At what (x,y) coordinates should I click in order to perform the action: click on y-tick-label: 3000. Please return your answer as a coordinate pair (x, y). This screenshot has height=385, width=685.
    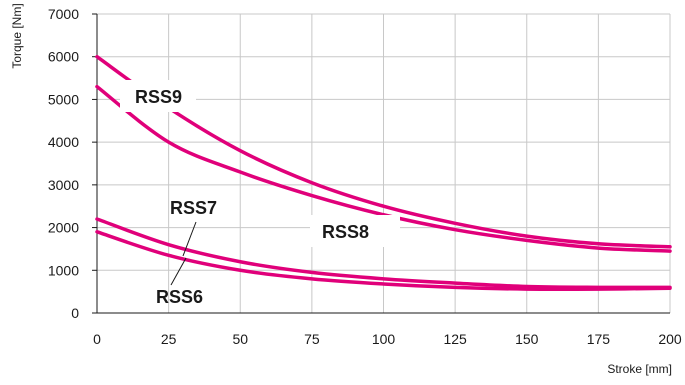
    Looking at the image, I should click on (63, 185).